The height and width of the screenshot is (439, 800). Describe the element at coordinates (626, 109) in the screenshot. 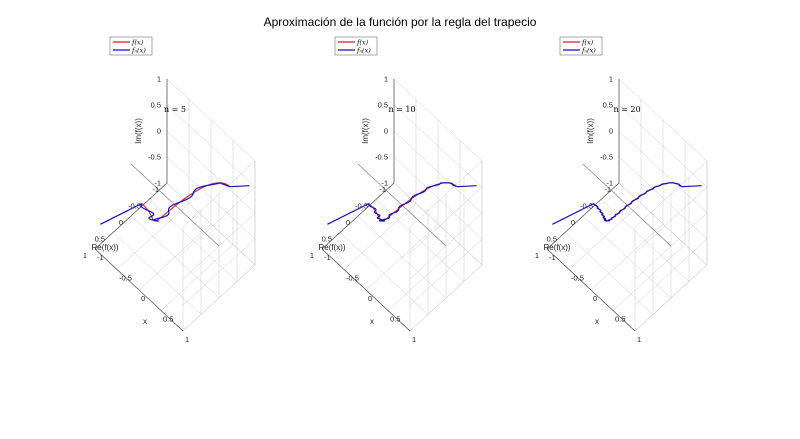

I see `subplot-title: n = 20` at that location.